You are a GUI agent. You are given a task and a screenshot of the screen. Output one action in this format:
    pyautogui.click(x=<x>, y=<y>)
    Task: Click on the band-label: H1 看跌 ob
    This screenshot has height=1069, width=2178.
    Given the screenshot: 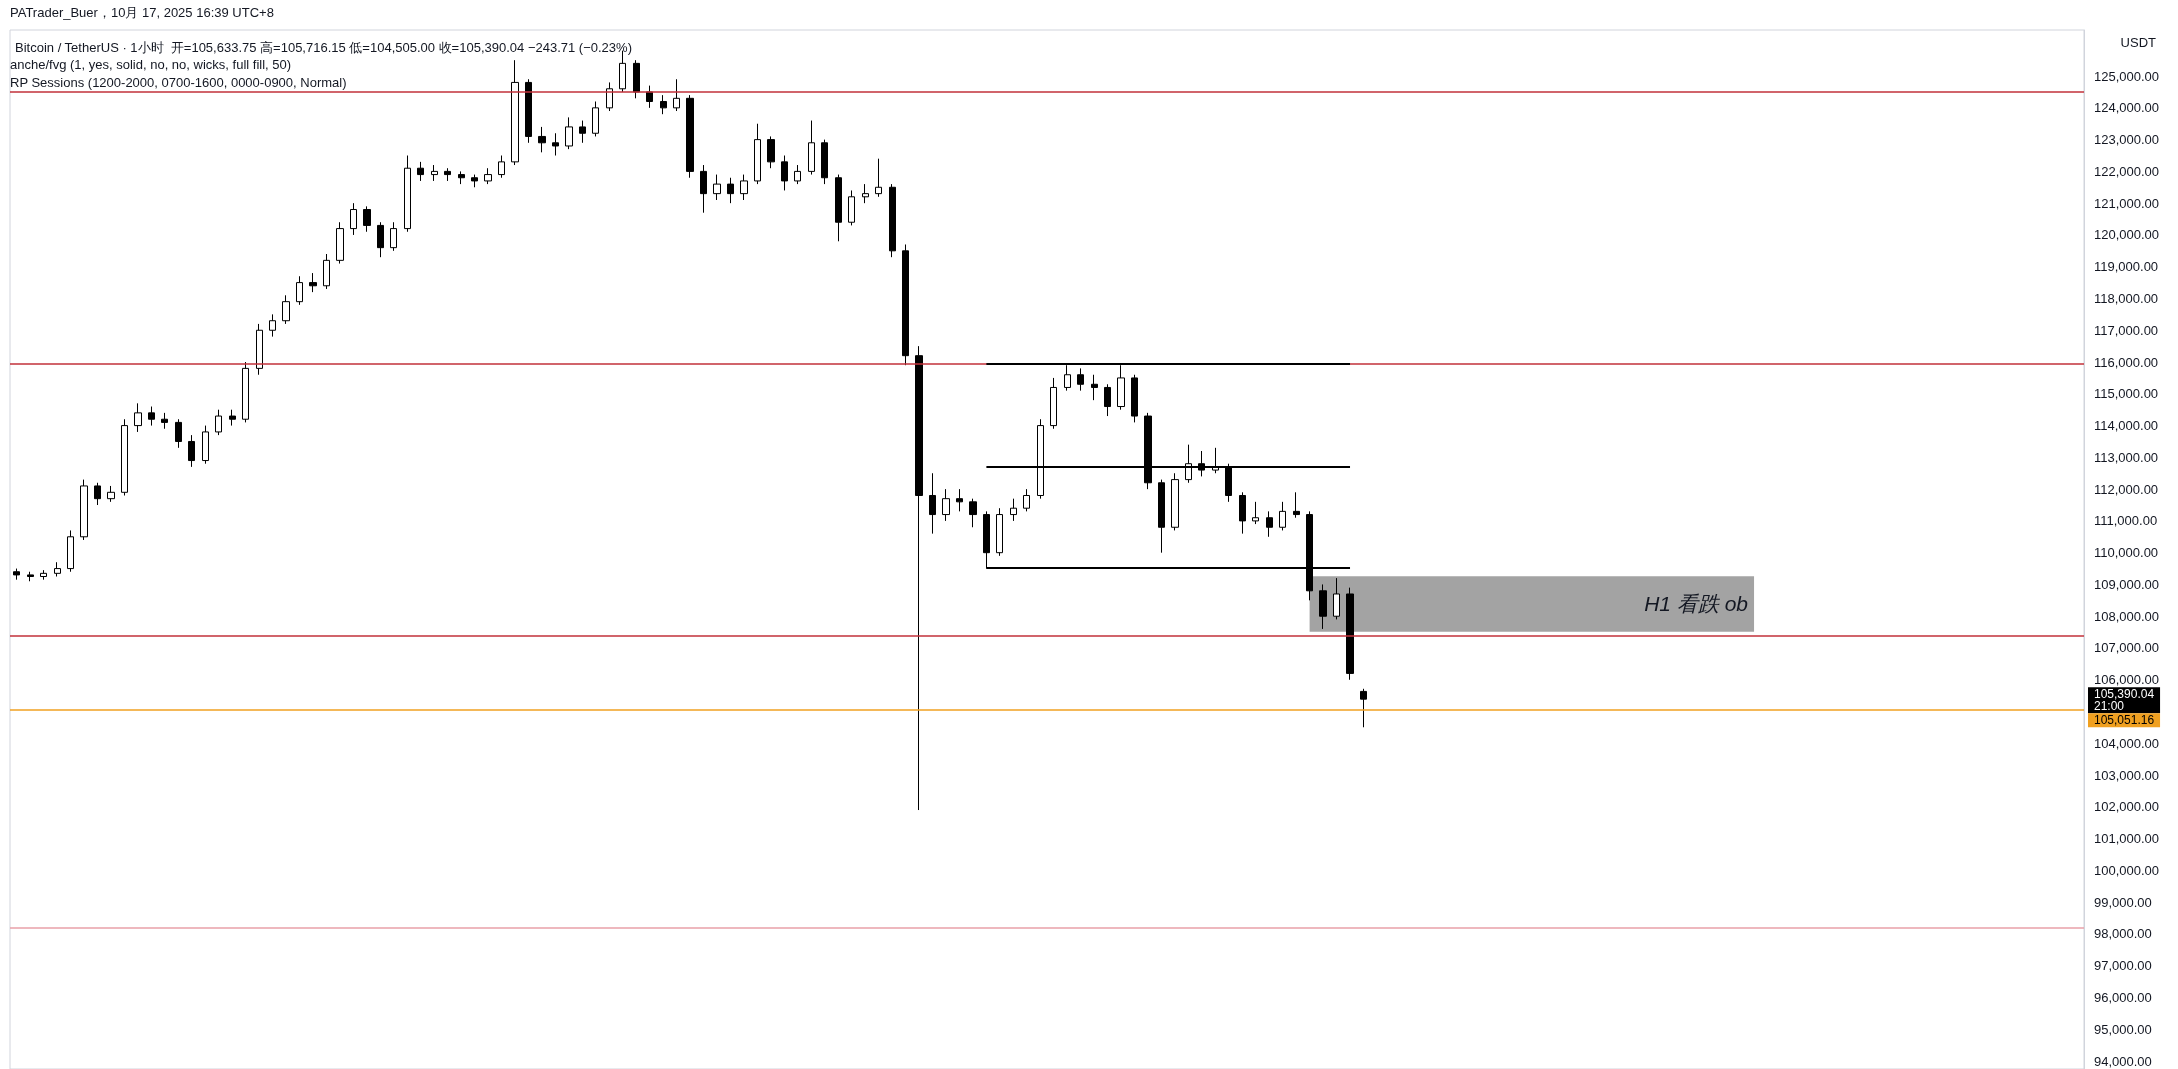 What is the action you would take?
    pyautogui.click(x=1696, y=604)
    